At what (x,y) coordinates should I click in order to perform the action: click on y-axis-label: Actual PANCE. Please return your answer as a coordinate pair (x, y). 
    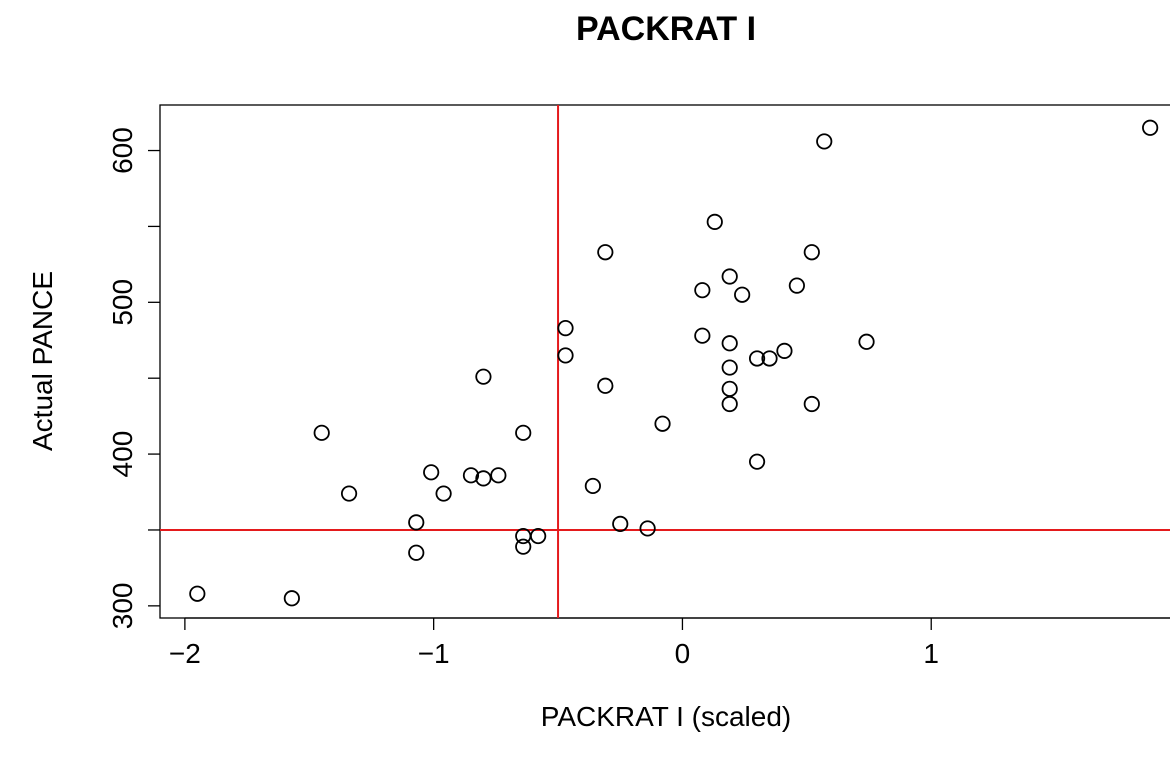
    Looking at the image, I should click on (42, 361).